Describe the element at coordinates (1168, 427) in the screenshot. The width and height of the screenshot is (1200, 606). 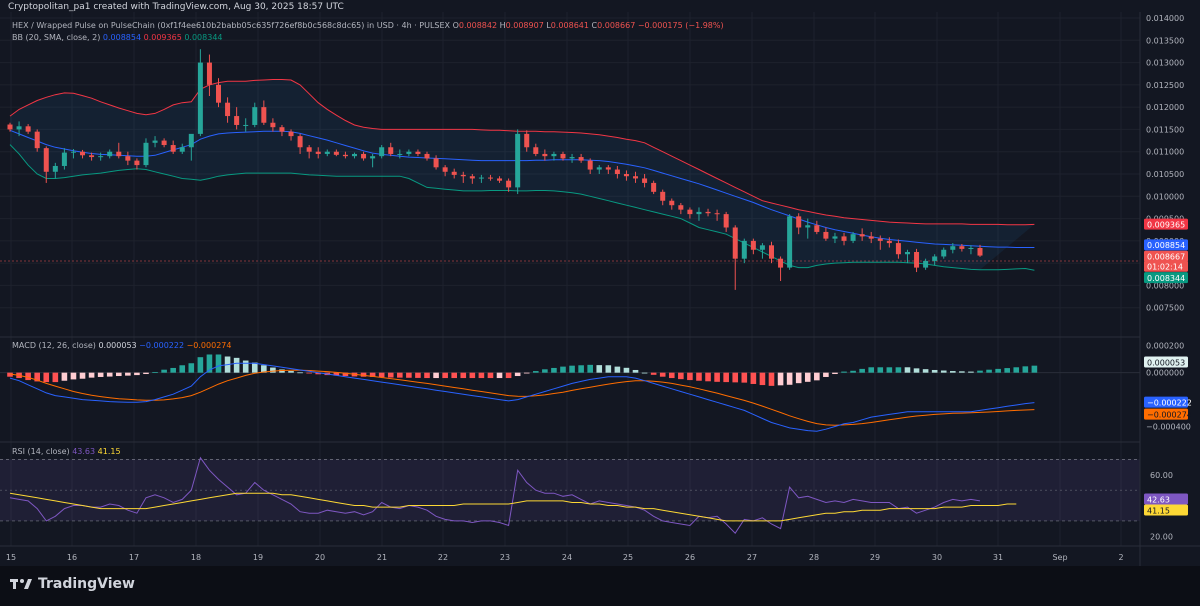
I see `macd-tick-label: −0.000400` at that location.